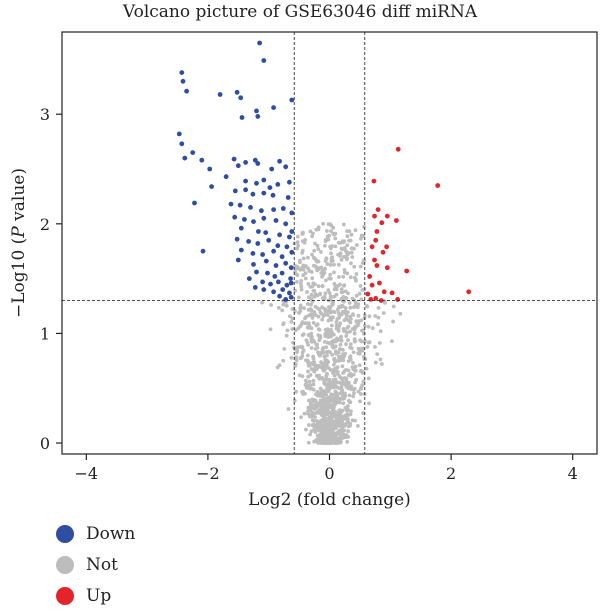  I want to click on y-tick-label: 1, so click(45, 333).